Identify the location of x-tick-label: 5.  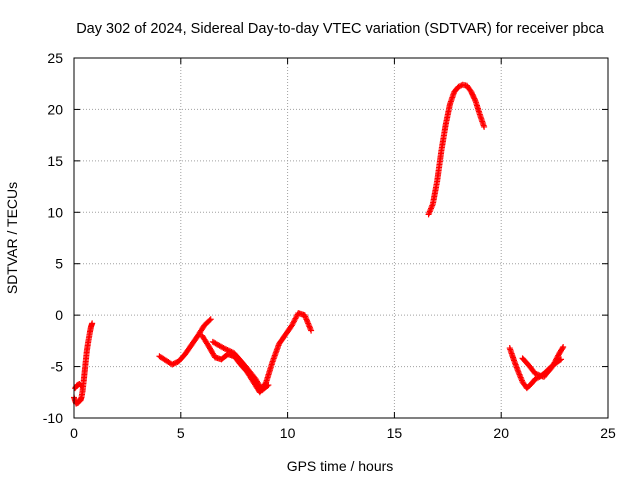
(181, 433).